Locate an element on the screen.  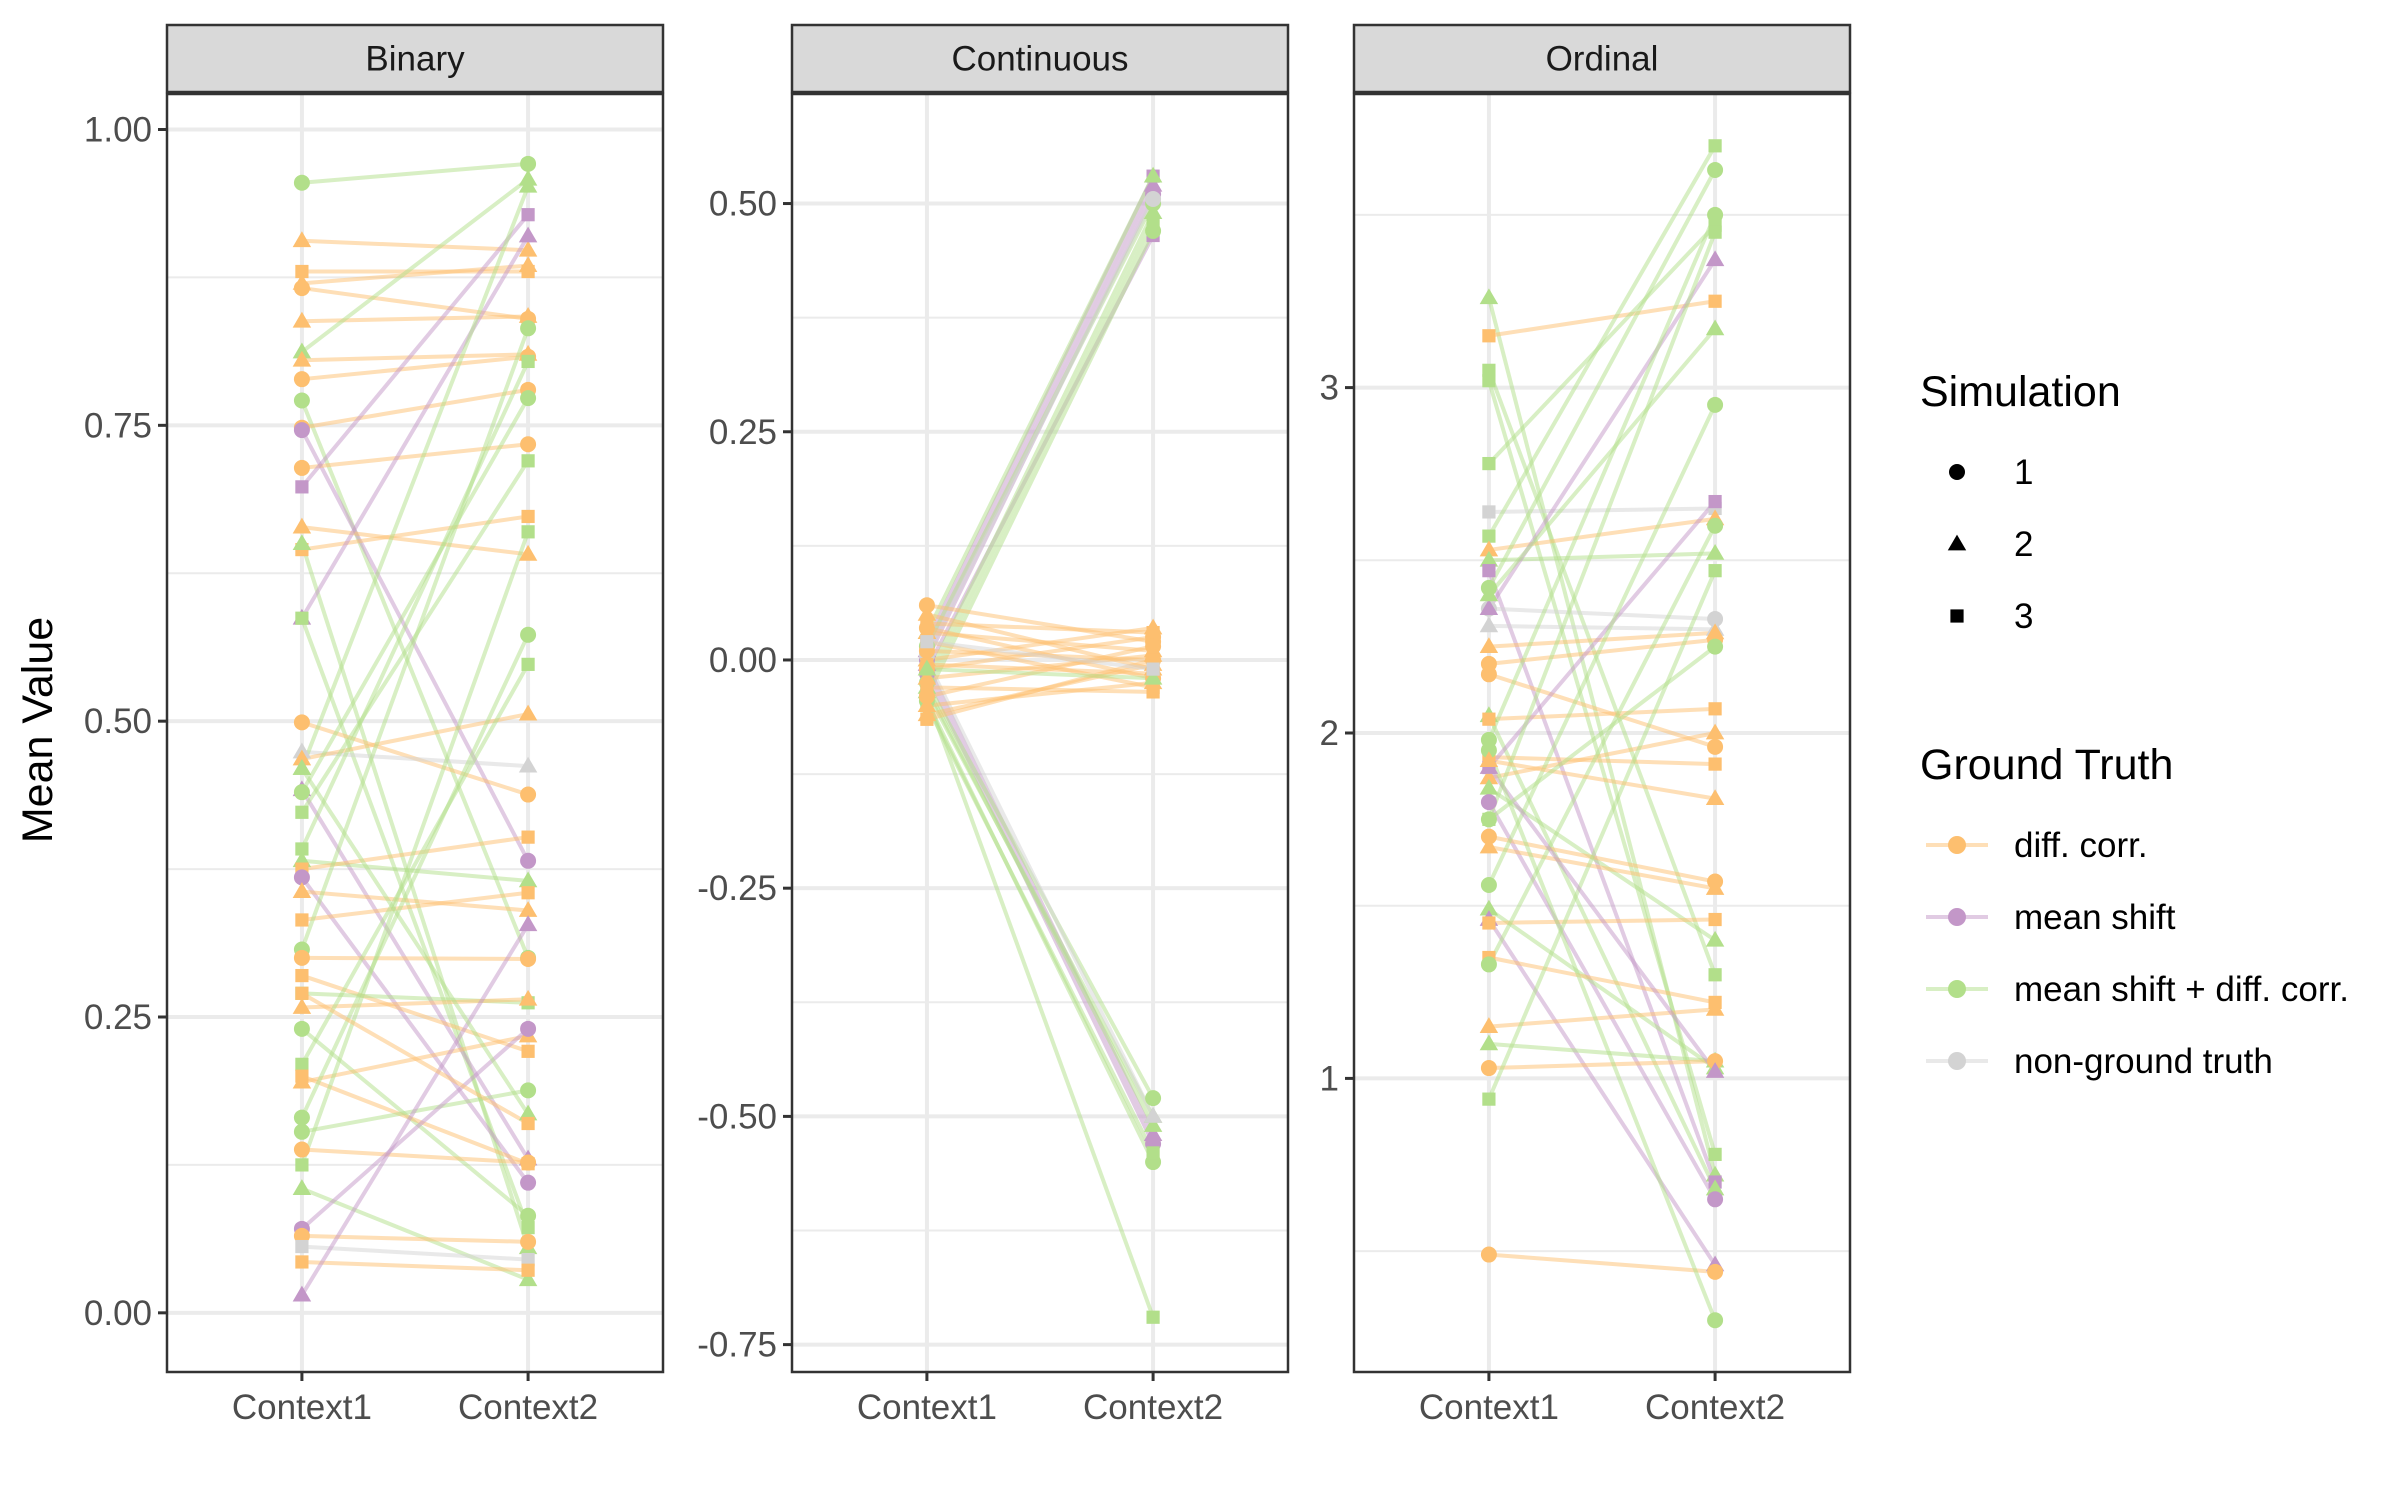
facet-strip-label: Ordinal is located at coordinates (1602, 59).